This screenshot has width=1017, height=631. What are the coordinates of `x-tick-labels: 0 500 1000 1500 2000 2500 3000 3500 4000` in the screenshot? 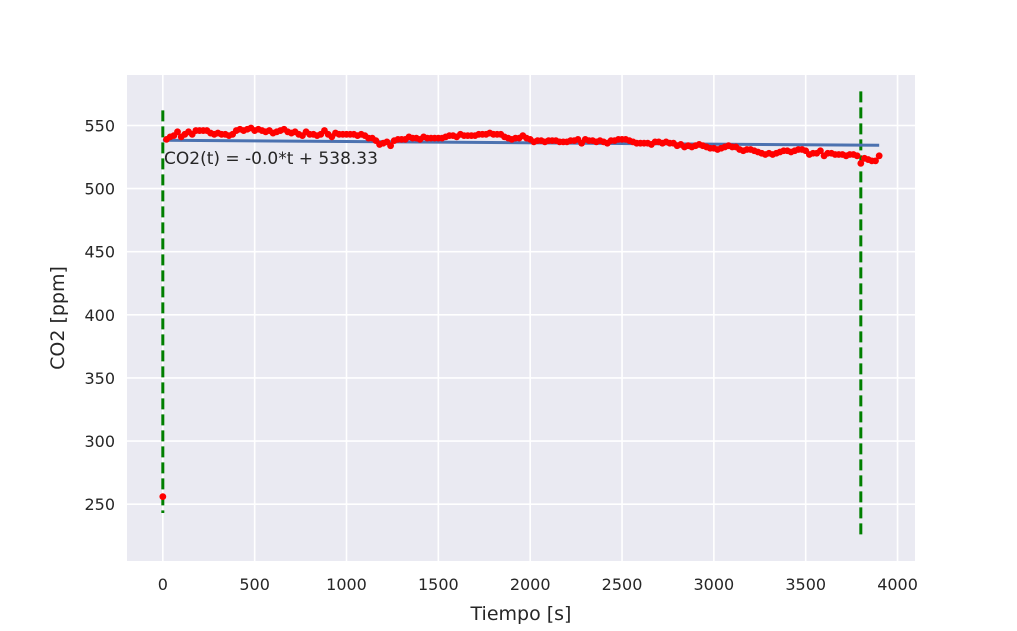 It's located at (538, 584).